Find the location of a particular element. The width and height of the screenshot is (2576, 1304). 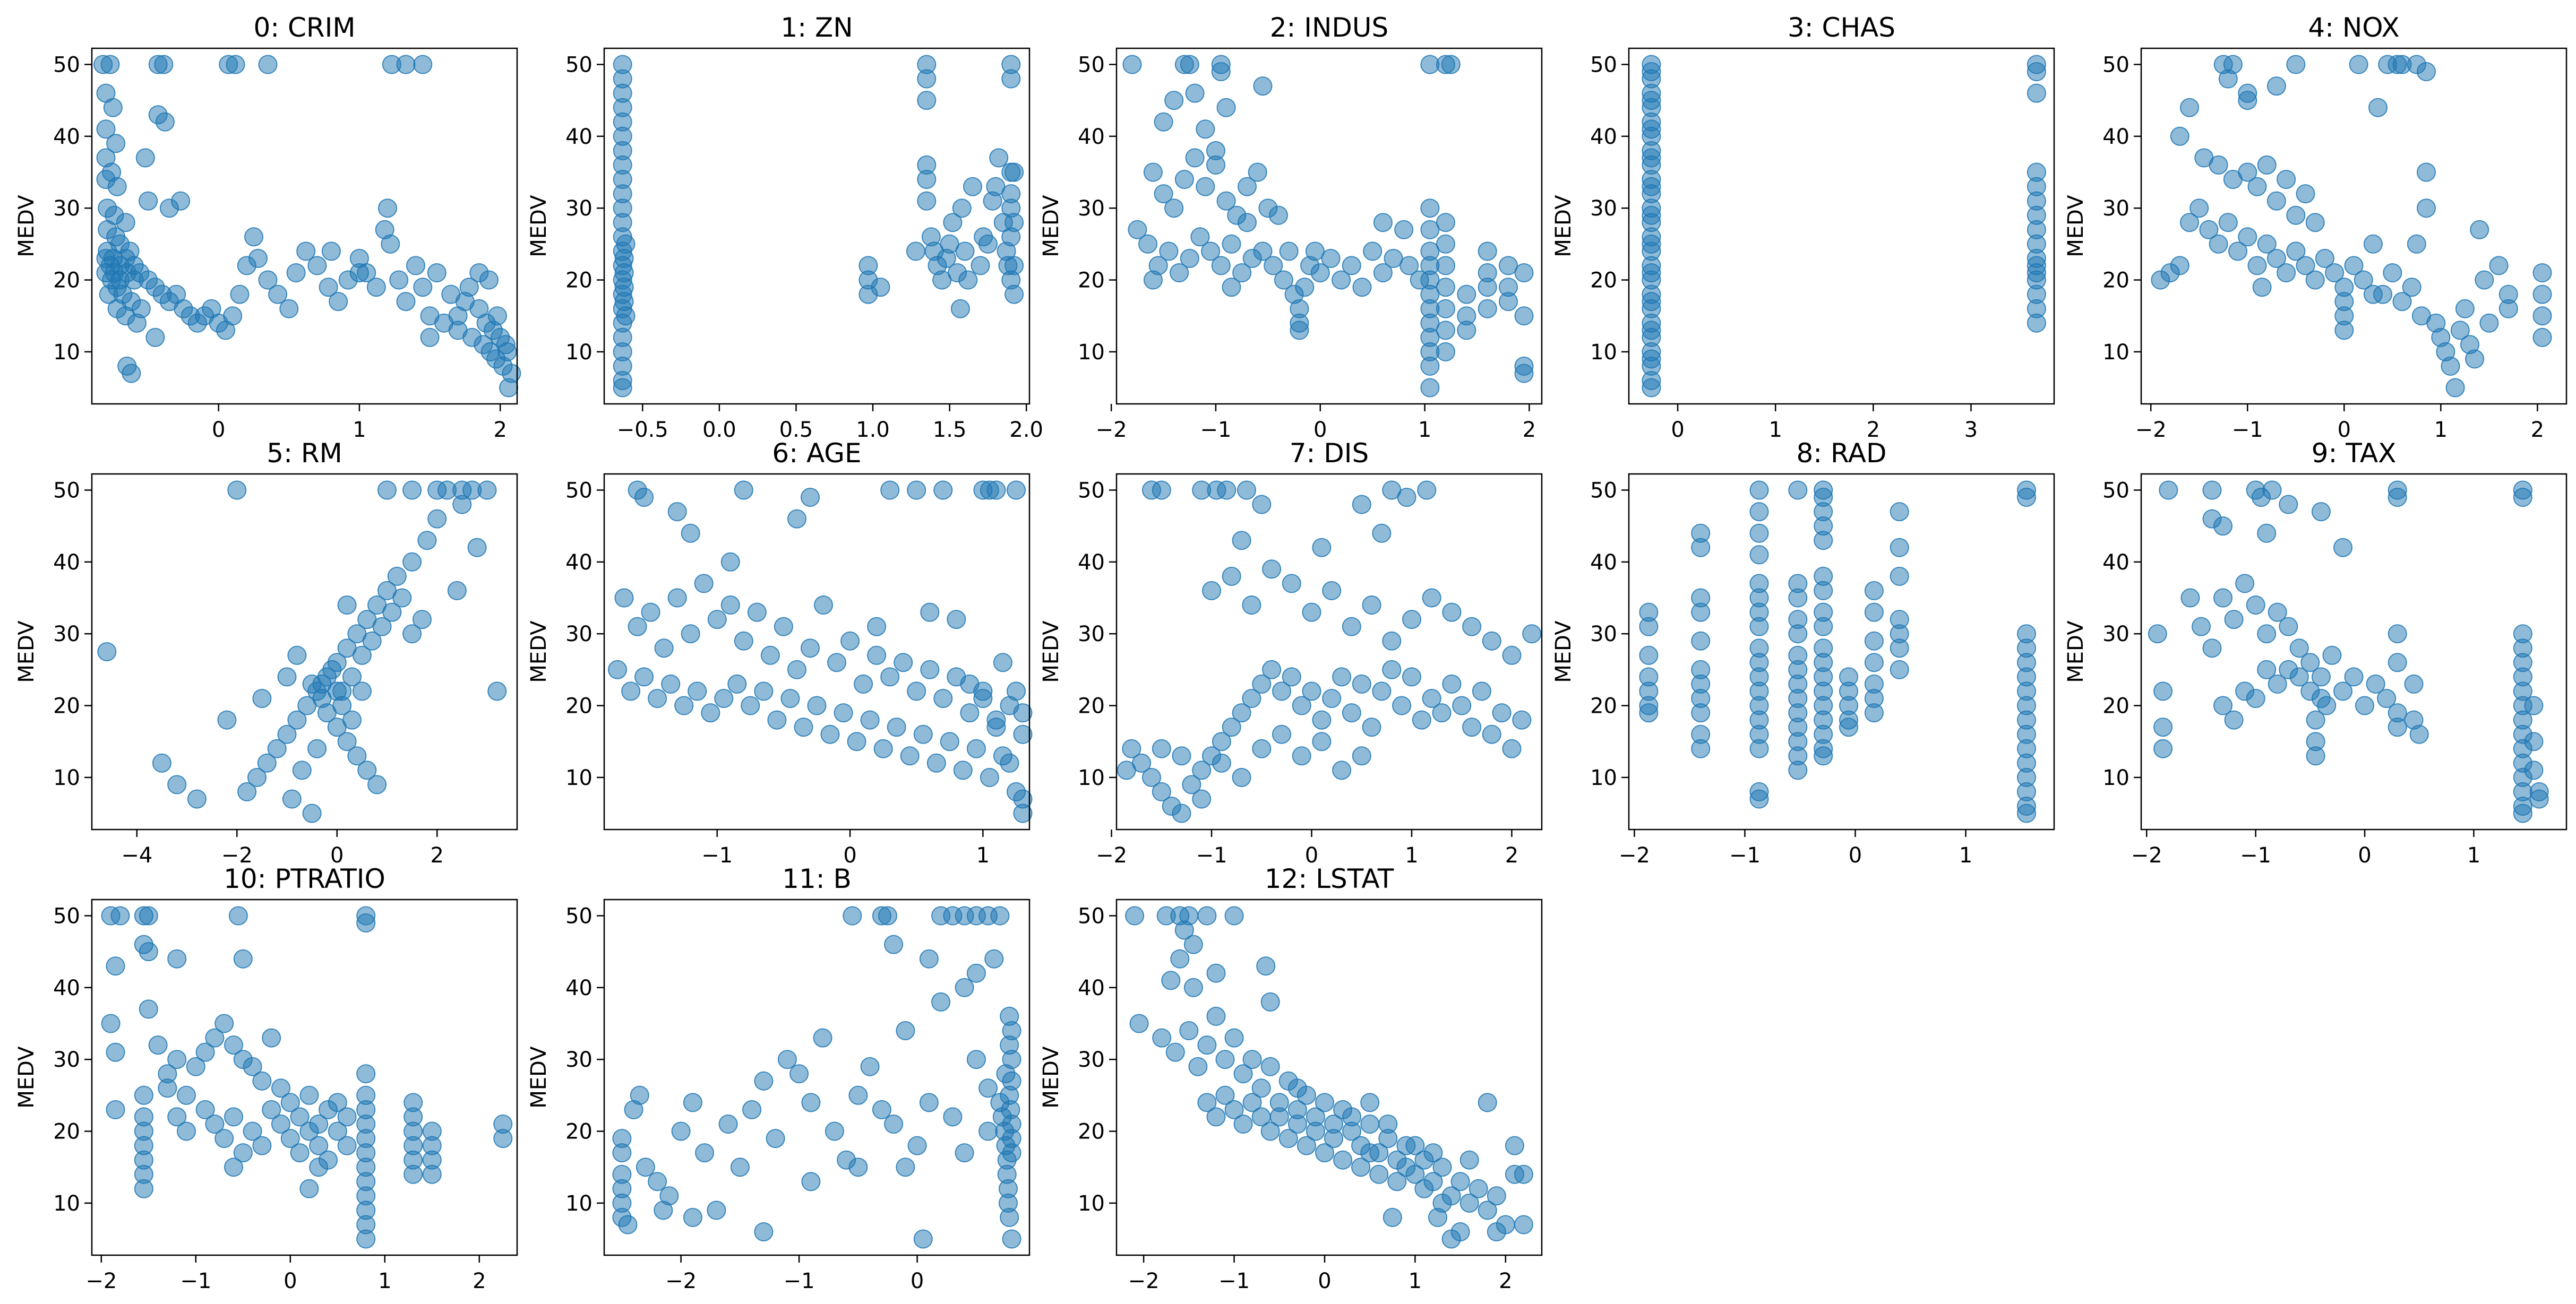

x-tick-label: 0 is located at coordinates (219, 430).